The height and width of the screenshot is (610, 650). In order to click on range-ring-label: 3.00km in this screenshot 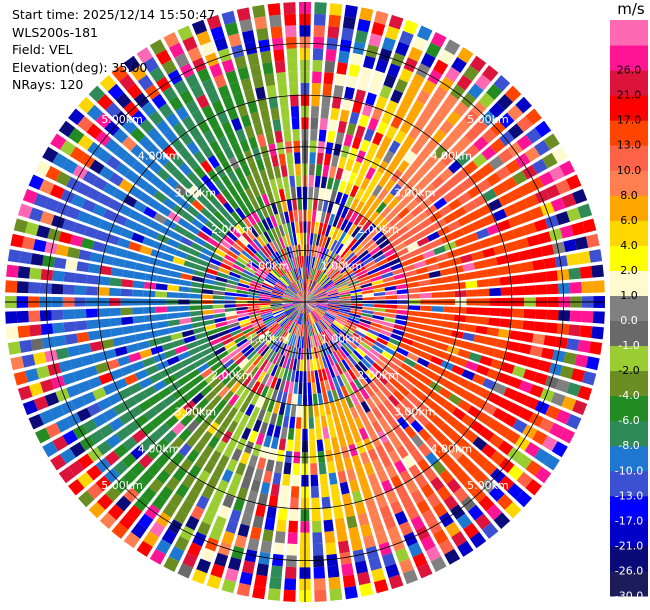, I will do `click(196, 192)`.